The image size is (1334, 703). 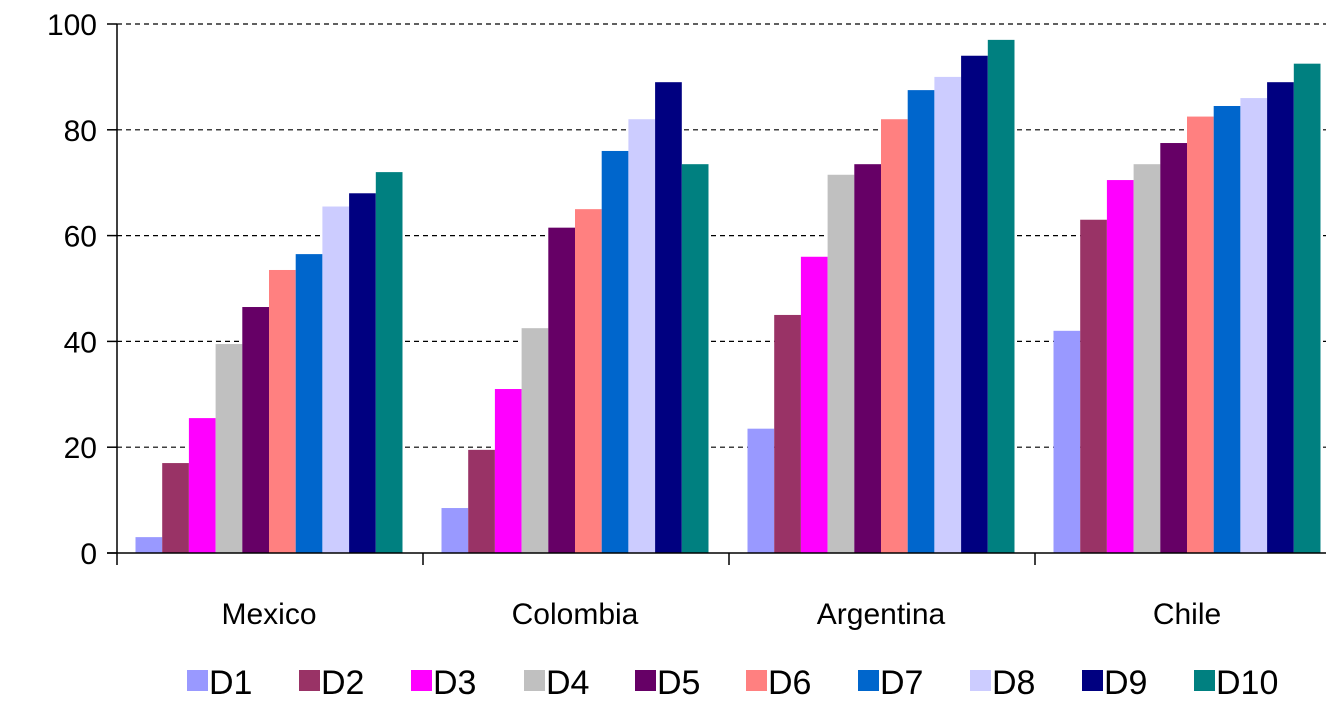 What do you see at coordinates (230, 683) in the screenshot?
I see `legend-label: D1` at bounding box center [230, 683].